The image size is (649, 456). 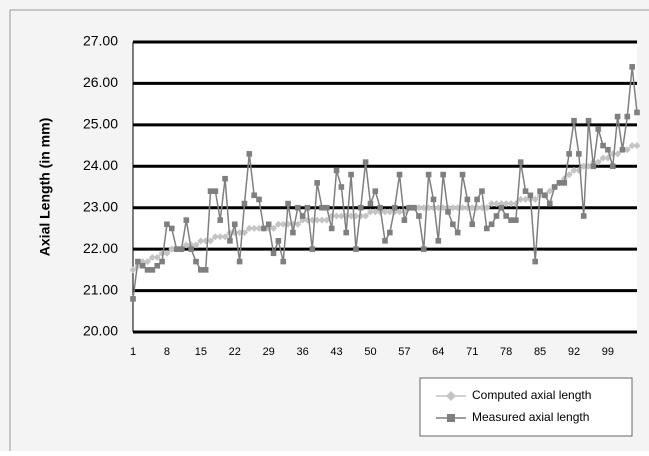 What do you see at coordinates (100, 331) in the screenshot?
I see `y-tick-label: 20.00` at bounding box center [100, 331].